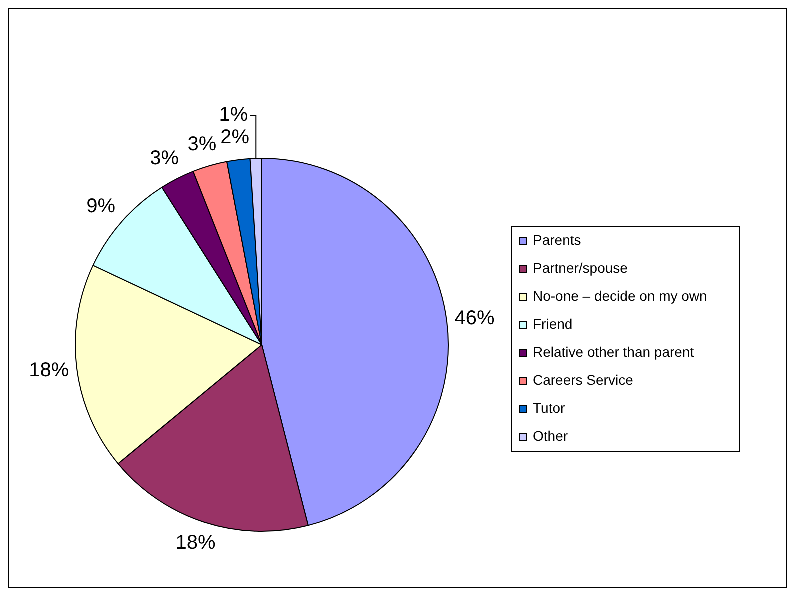 Image resolution: width=795 pixels, height=596 pixels. Describe the element at coordinates (101, 207) in the screenshot. I see `data-label: 9%` at that location.